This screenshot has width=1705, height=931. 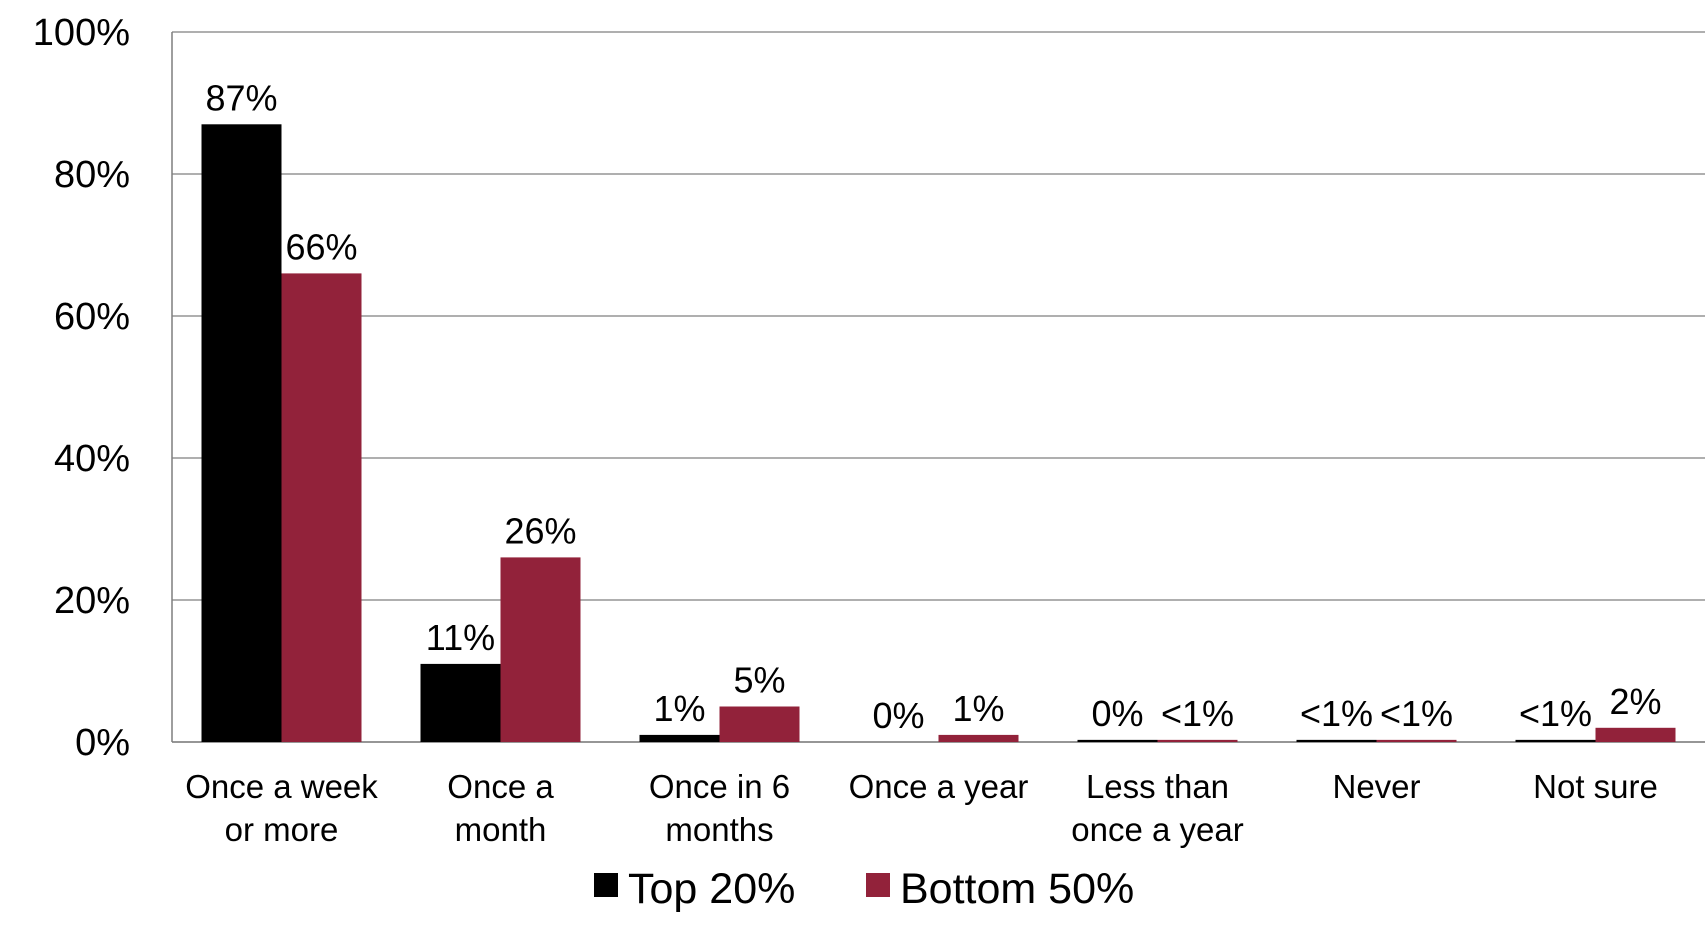 I want to click on y-tick-label: 40%, so click(x=92, y=459).